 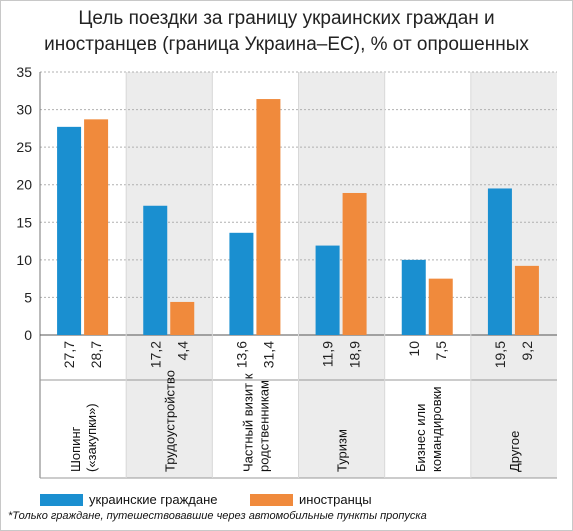 I want to click on y-tick-label: 0, so click(x=28, y=335).